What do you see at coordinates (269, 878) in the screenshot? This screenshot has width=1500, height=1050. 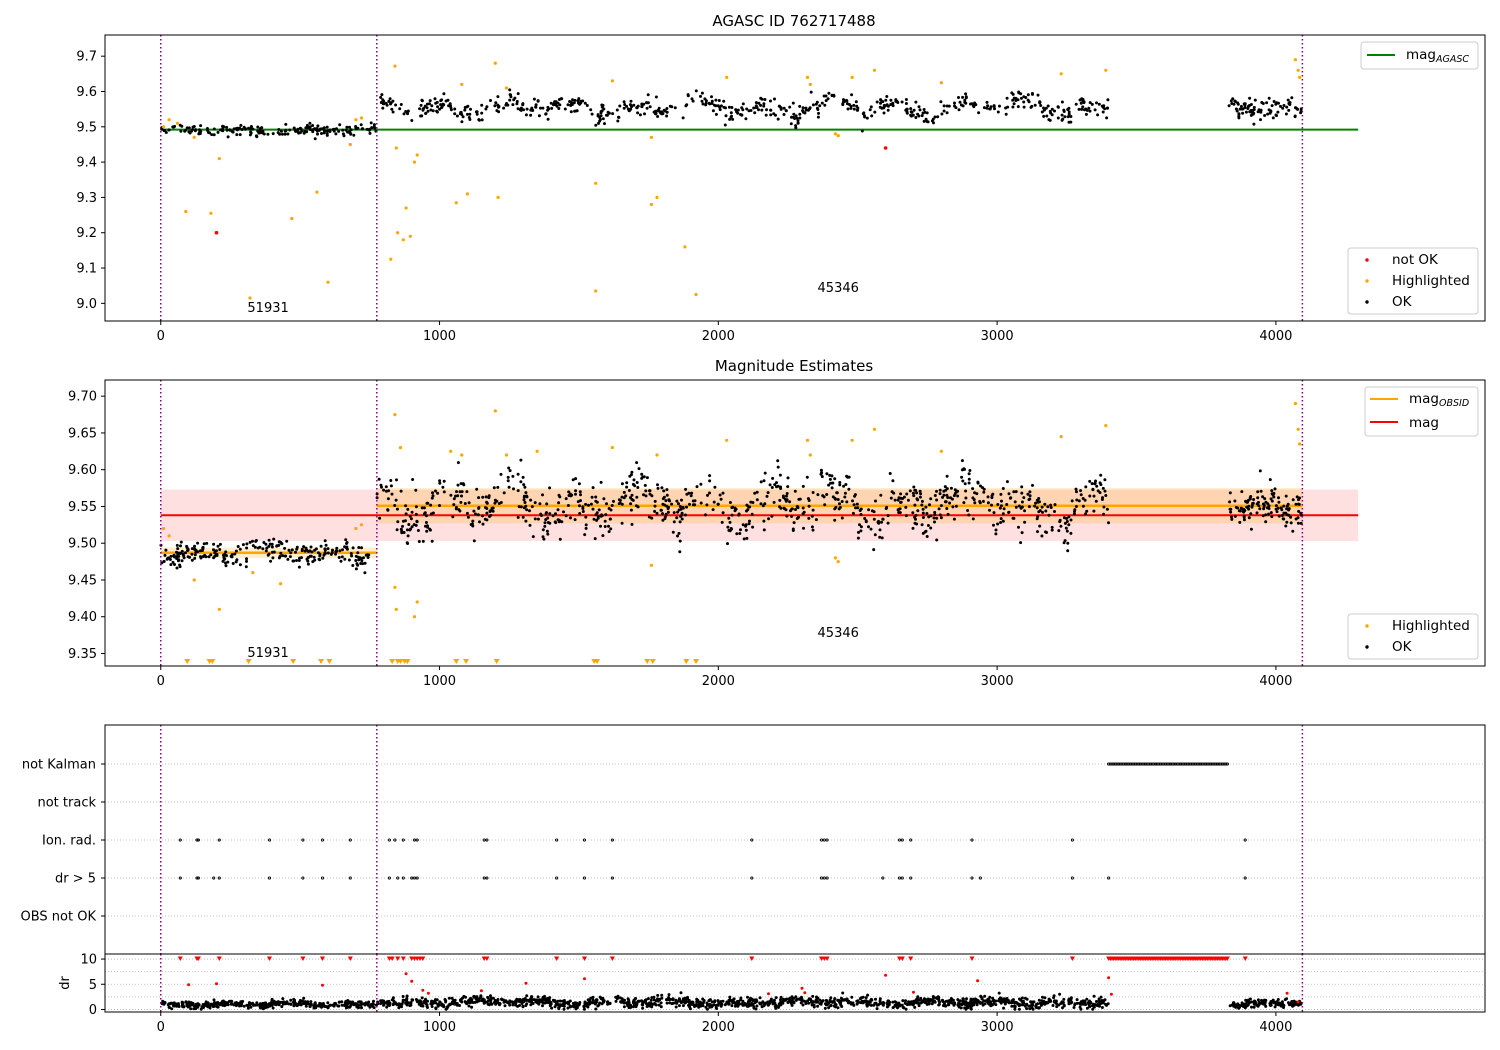 I see `flag-point` at bounding box center [269, 878].